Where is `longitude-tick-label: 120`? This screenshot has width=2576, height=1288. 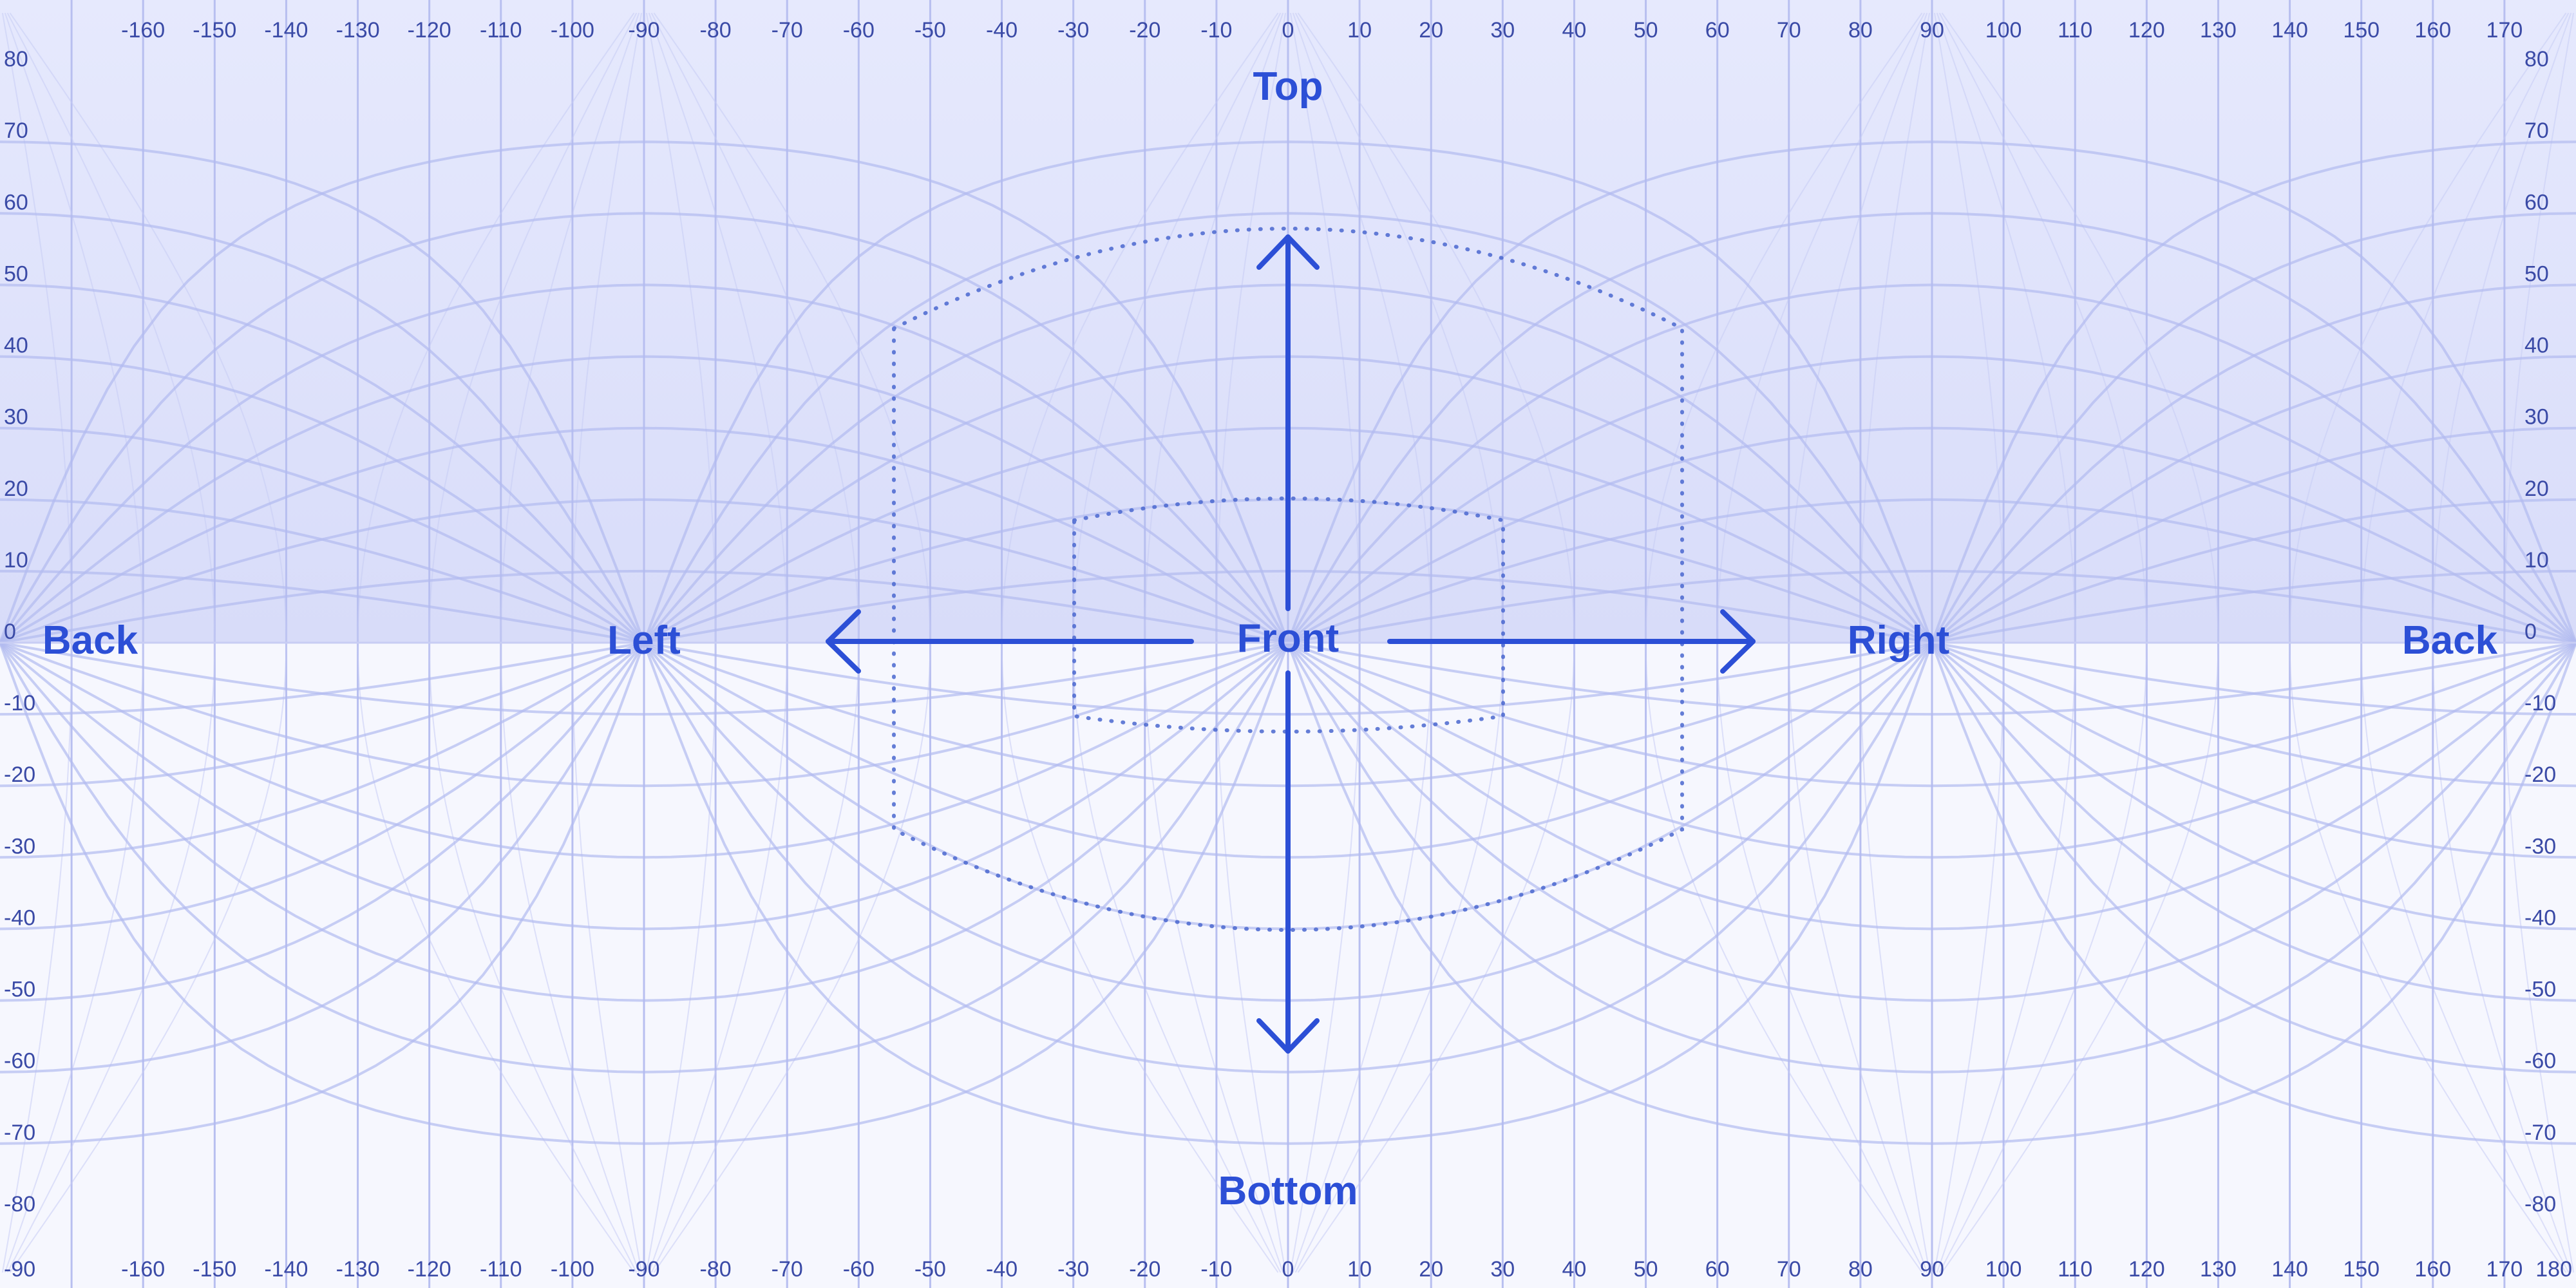 longitude-tick-label: 120 is located at coordinates (2146, 1269).